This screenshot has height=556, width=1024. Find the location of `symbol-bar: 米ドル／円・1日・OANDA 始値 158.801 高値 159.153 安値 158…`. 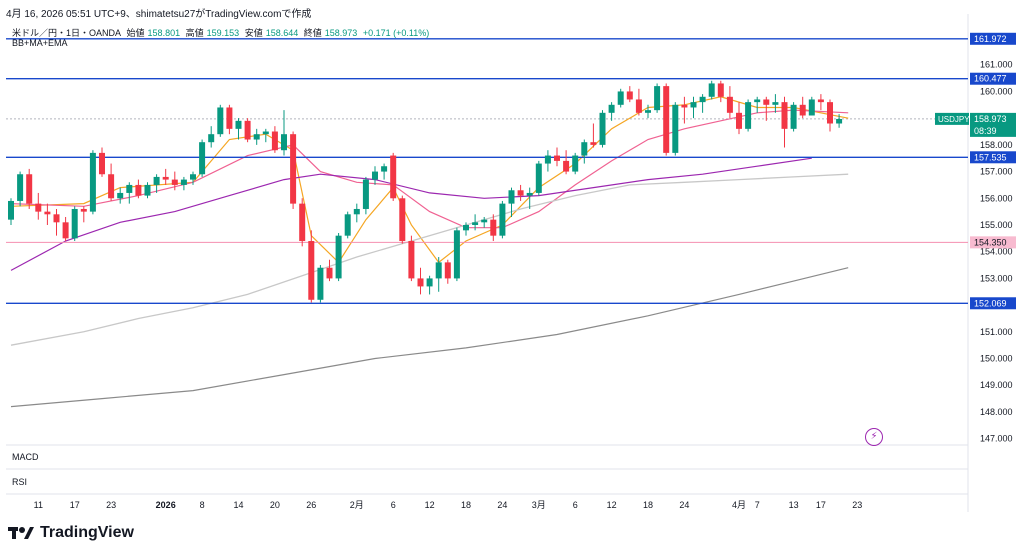

symbol-bar: 米ドル／円・1日・OANDA 始値 158.801 高値 159.153 安値 158… is located at coordinates (222, 32).